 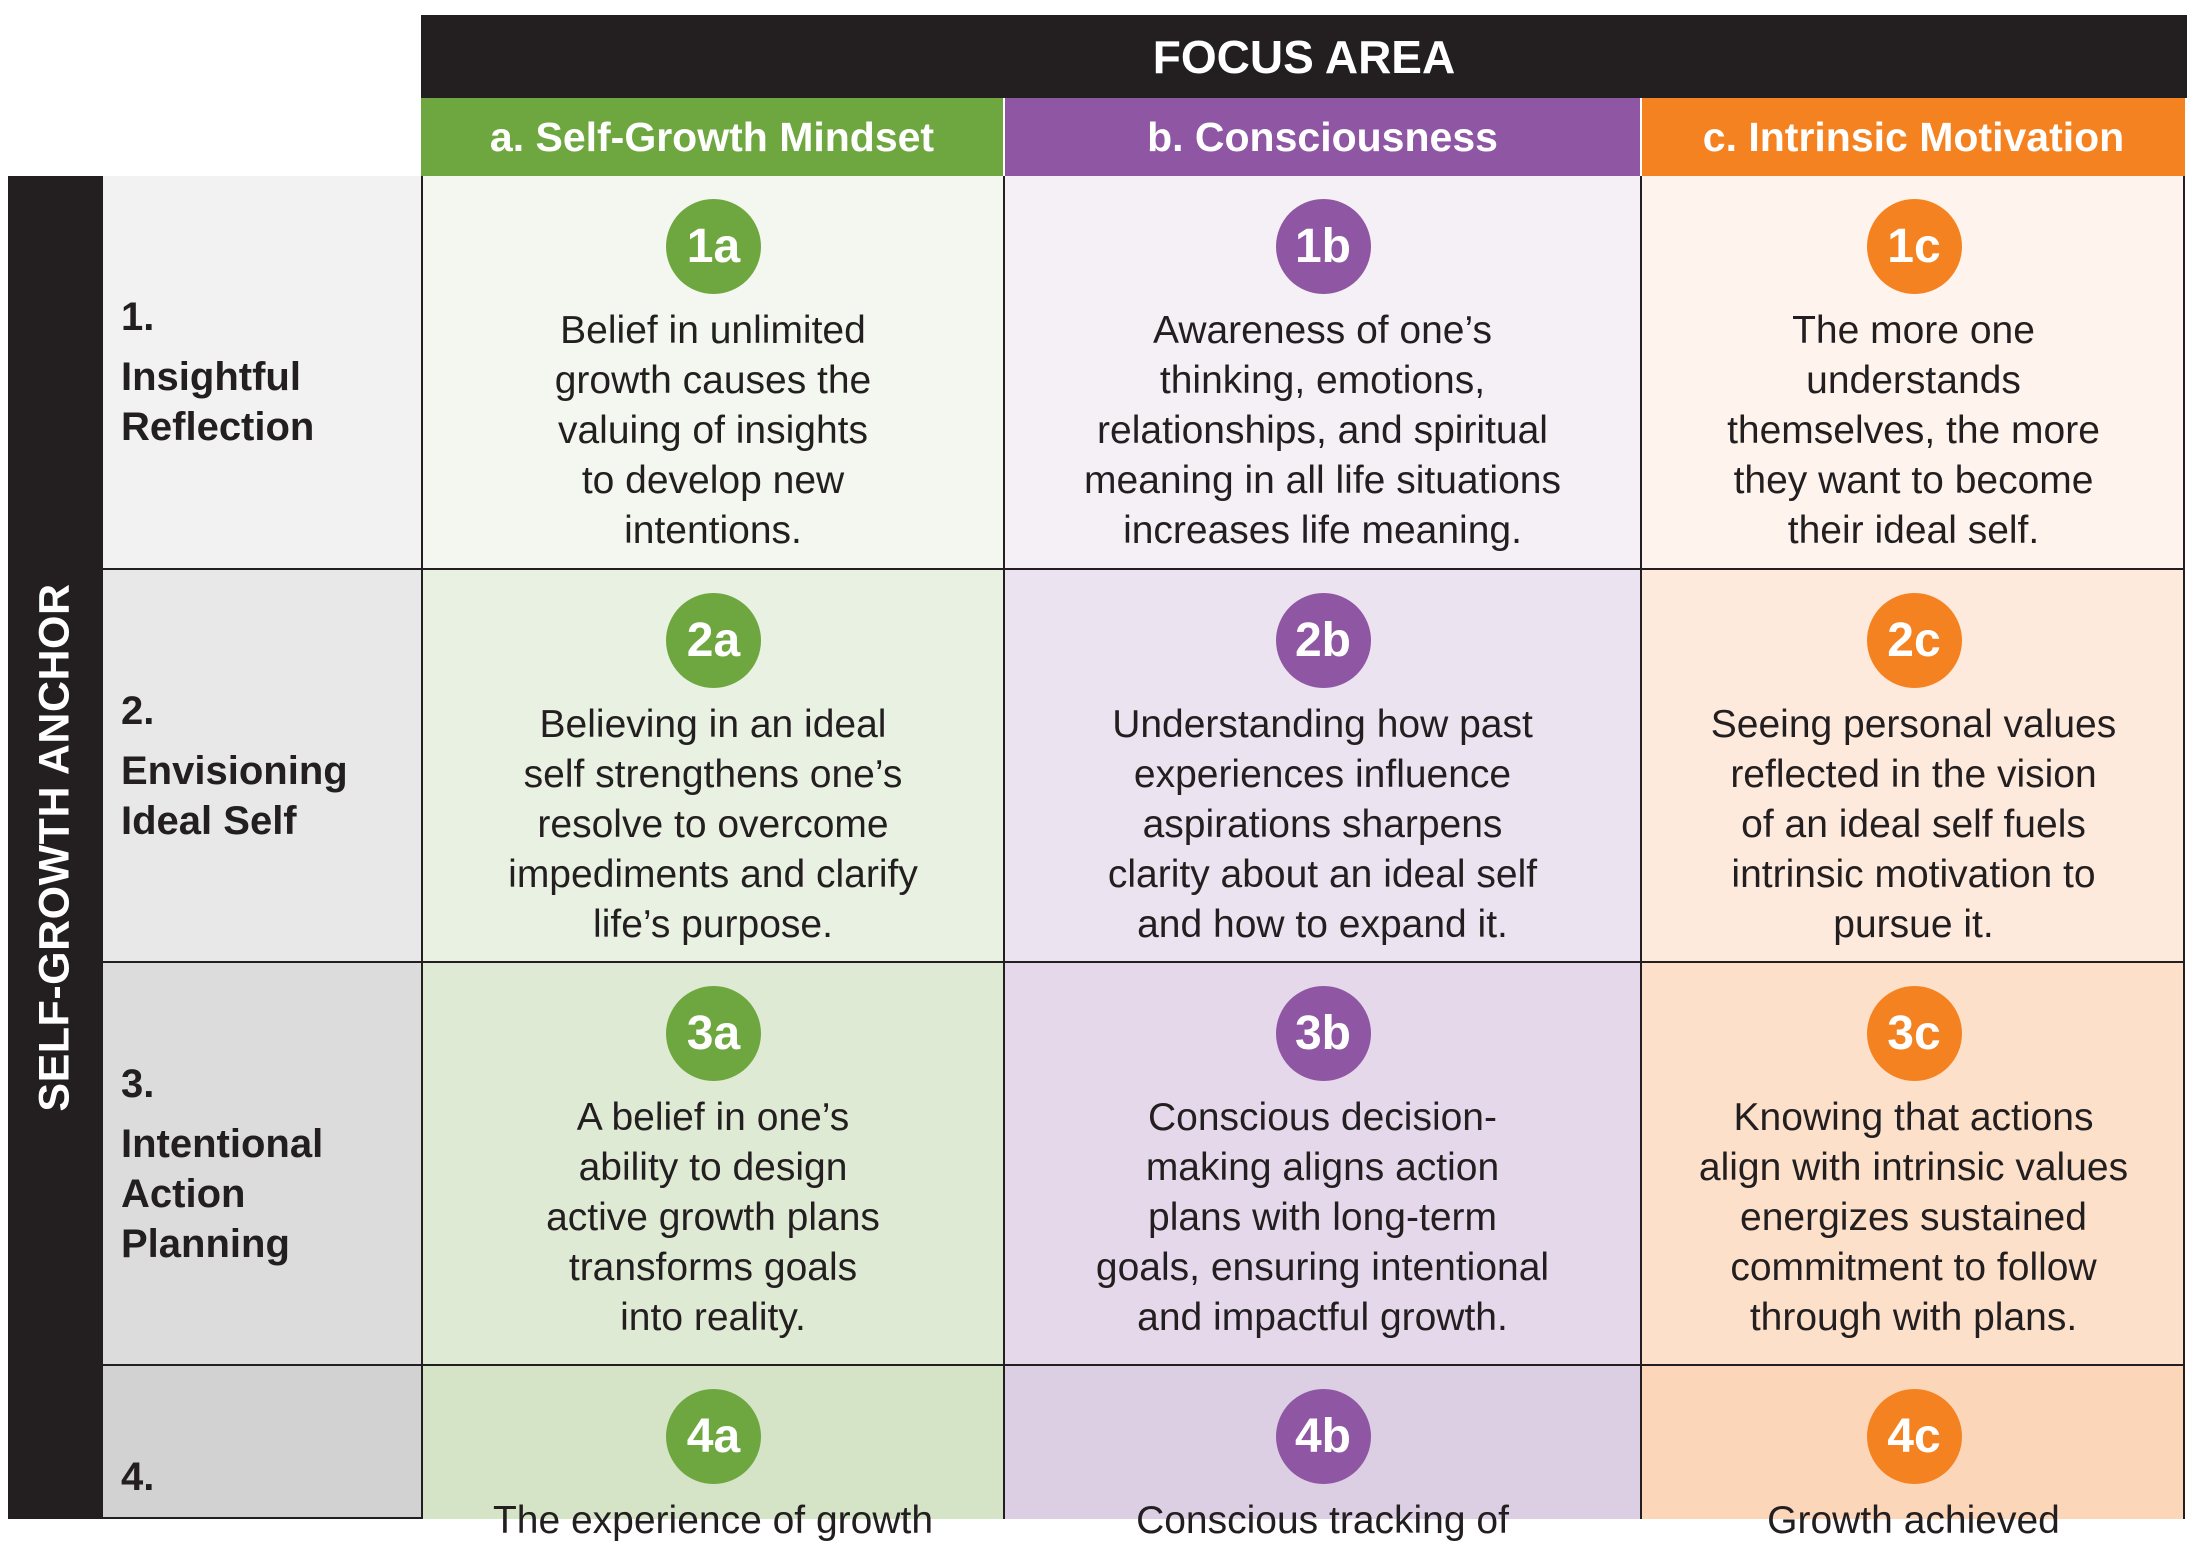 What do you see at coordinates (1912, 137) in the screenshot?
I see `column-header-3: c. Intrinsic Motivation` at bounding box center [1912, 137].